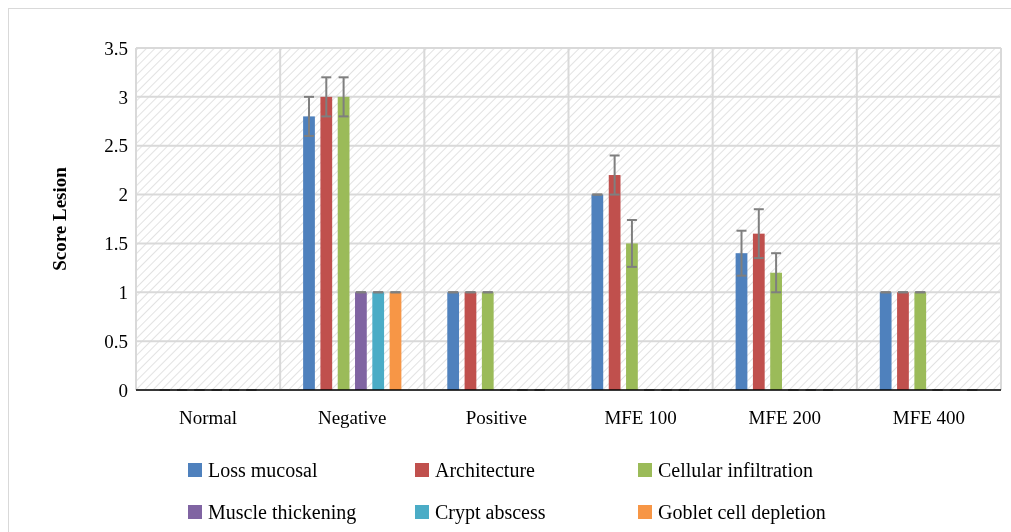 The width and height of the screenshot is (1011, 532). I want to click on legend-label: Muscle thickening, so click(282, 512).